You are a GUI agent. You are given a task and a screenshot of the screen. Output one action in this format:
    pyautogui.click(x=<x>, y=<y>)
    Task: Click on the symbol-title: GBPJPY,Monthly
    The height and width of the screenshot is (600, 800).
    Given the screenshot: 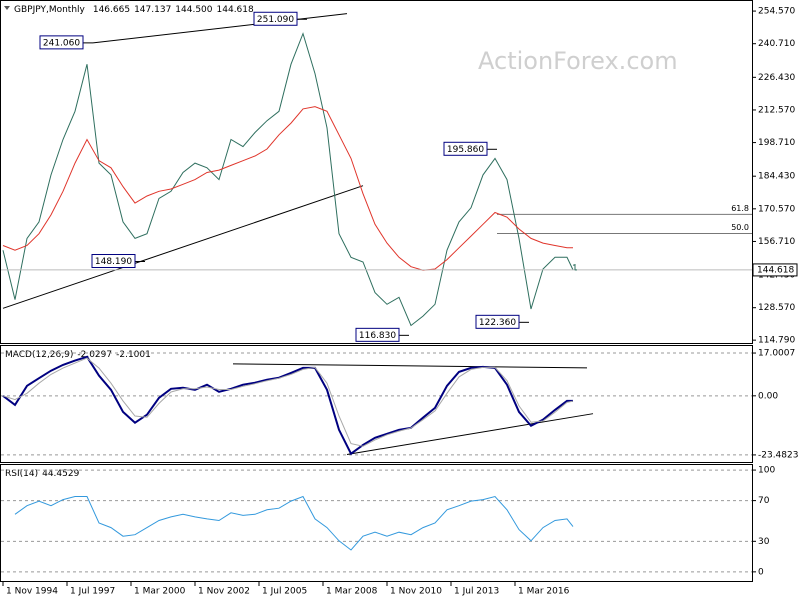 What is the action you would take?
    pyautogui.click(x=50, y=10)
    